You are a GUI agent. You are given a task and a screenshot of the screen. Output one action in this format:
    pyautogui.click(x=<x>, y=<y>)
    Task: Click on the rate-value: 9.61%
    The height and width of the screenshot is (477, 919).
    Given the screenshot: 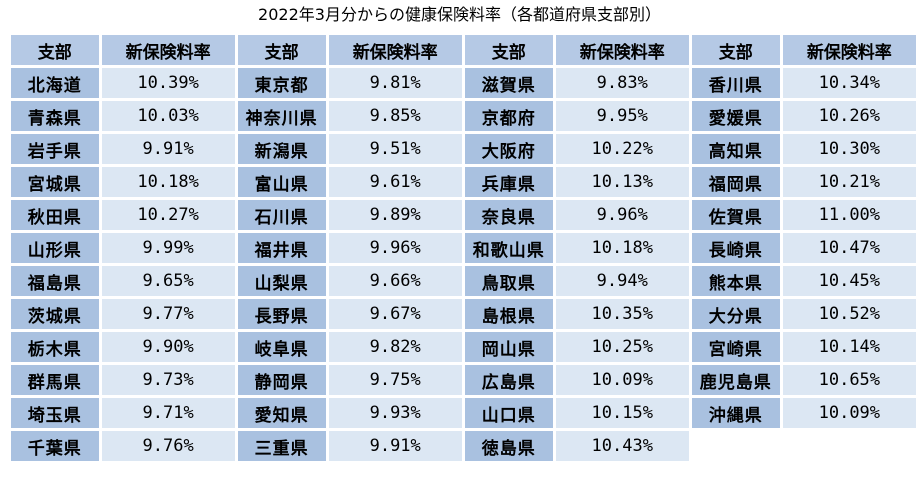 What is the action you would take?
    pyautogui.click(x=395, y=182)
    